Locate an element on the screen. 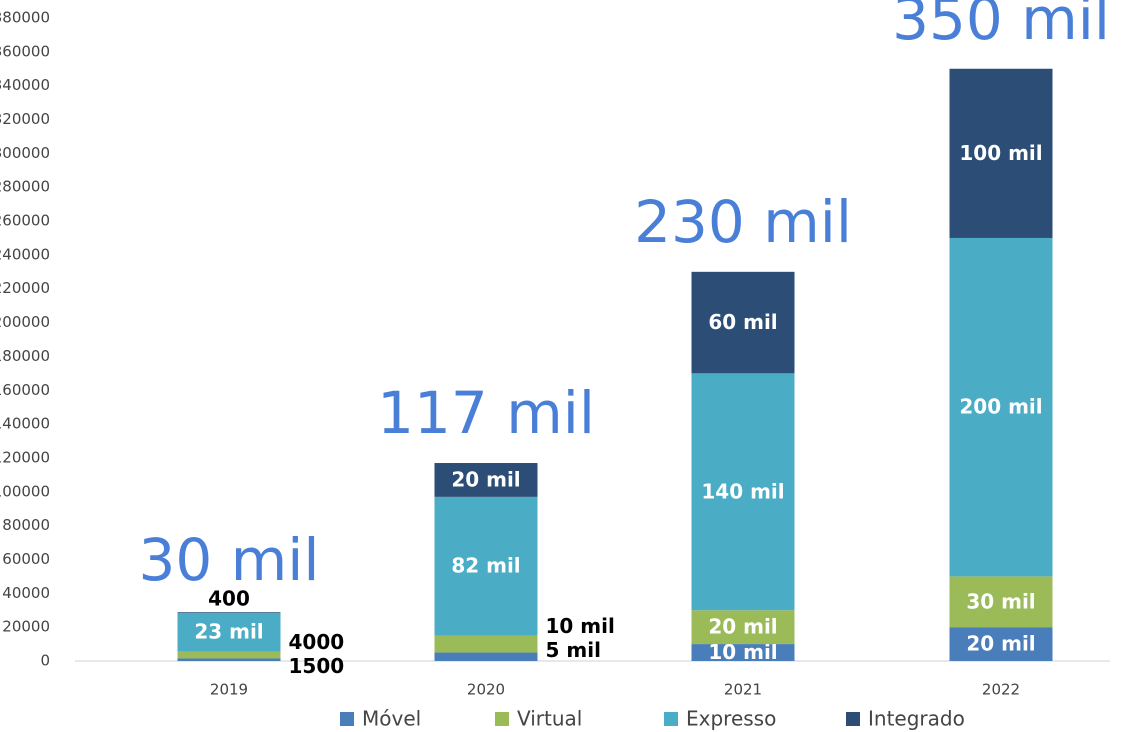 This screenshot has width=1122, height=732. y-tick-label: 20000 is located at coordinates (26, 627).